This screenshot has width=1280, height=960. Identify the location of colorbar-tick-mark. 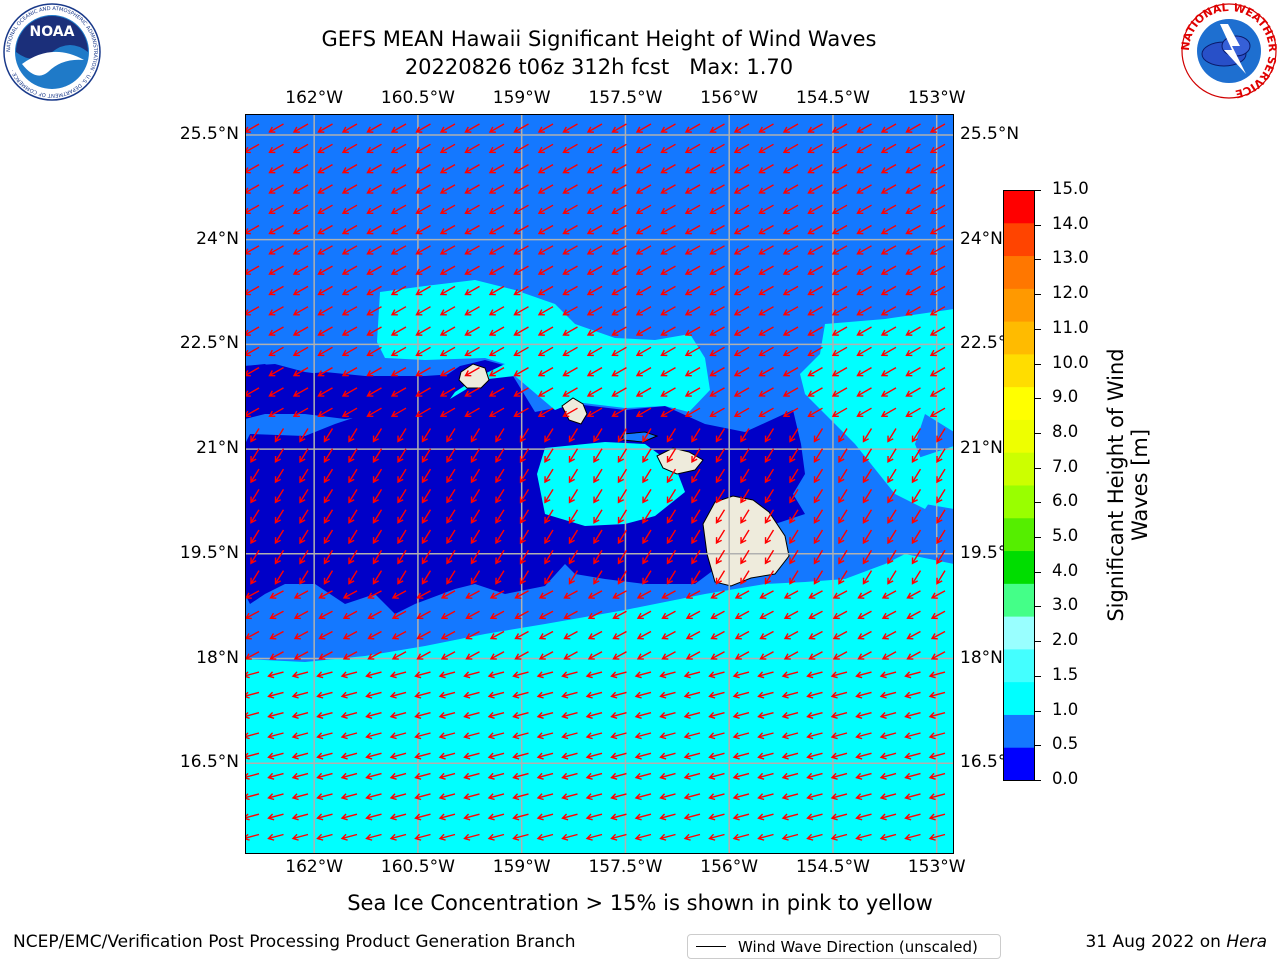
(1038, 364).